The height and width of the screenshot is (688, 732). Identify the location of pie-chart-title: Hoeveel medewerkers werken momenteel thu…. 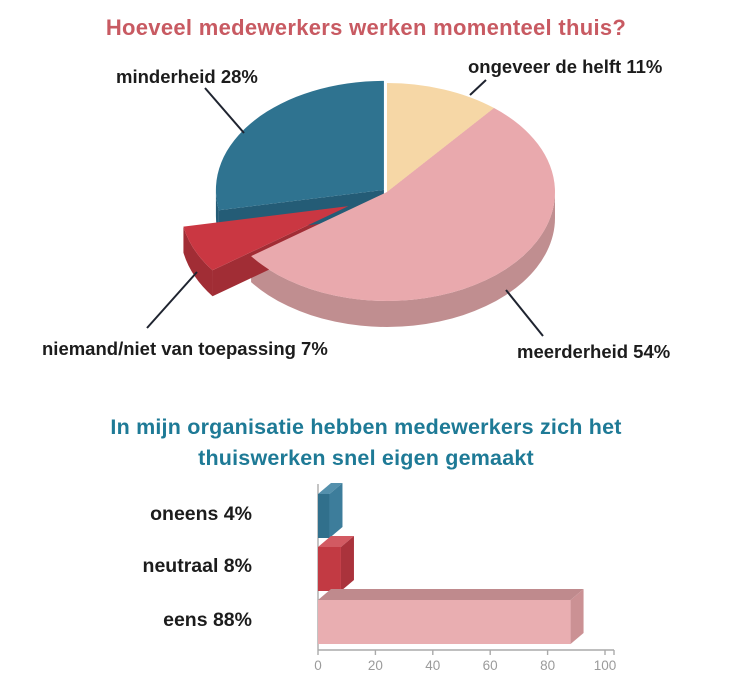
(366, 27).